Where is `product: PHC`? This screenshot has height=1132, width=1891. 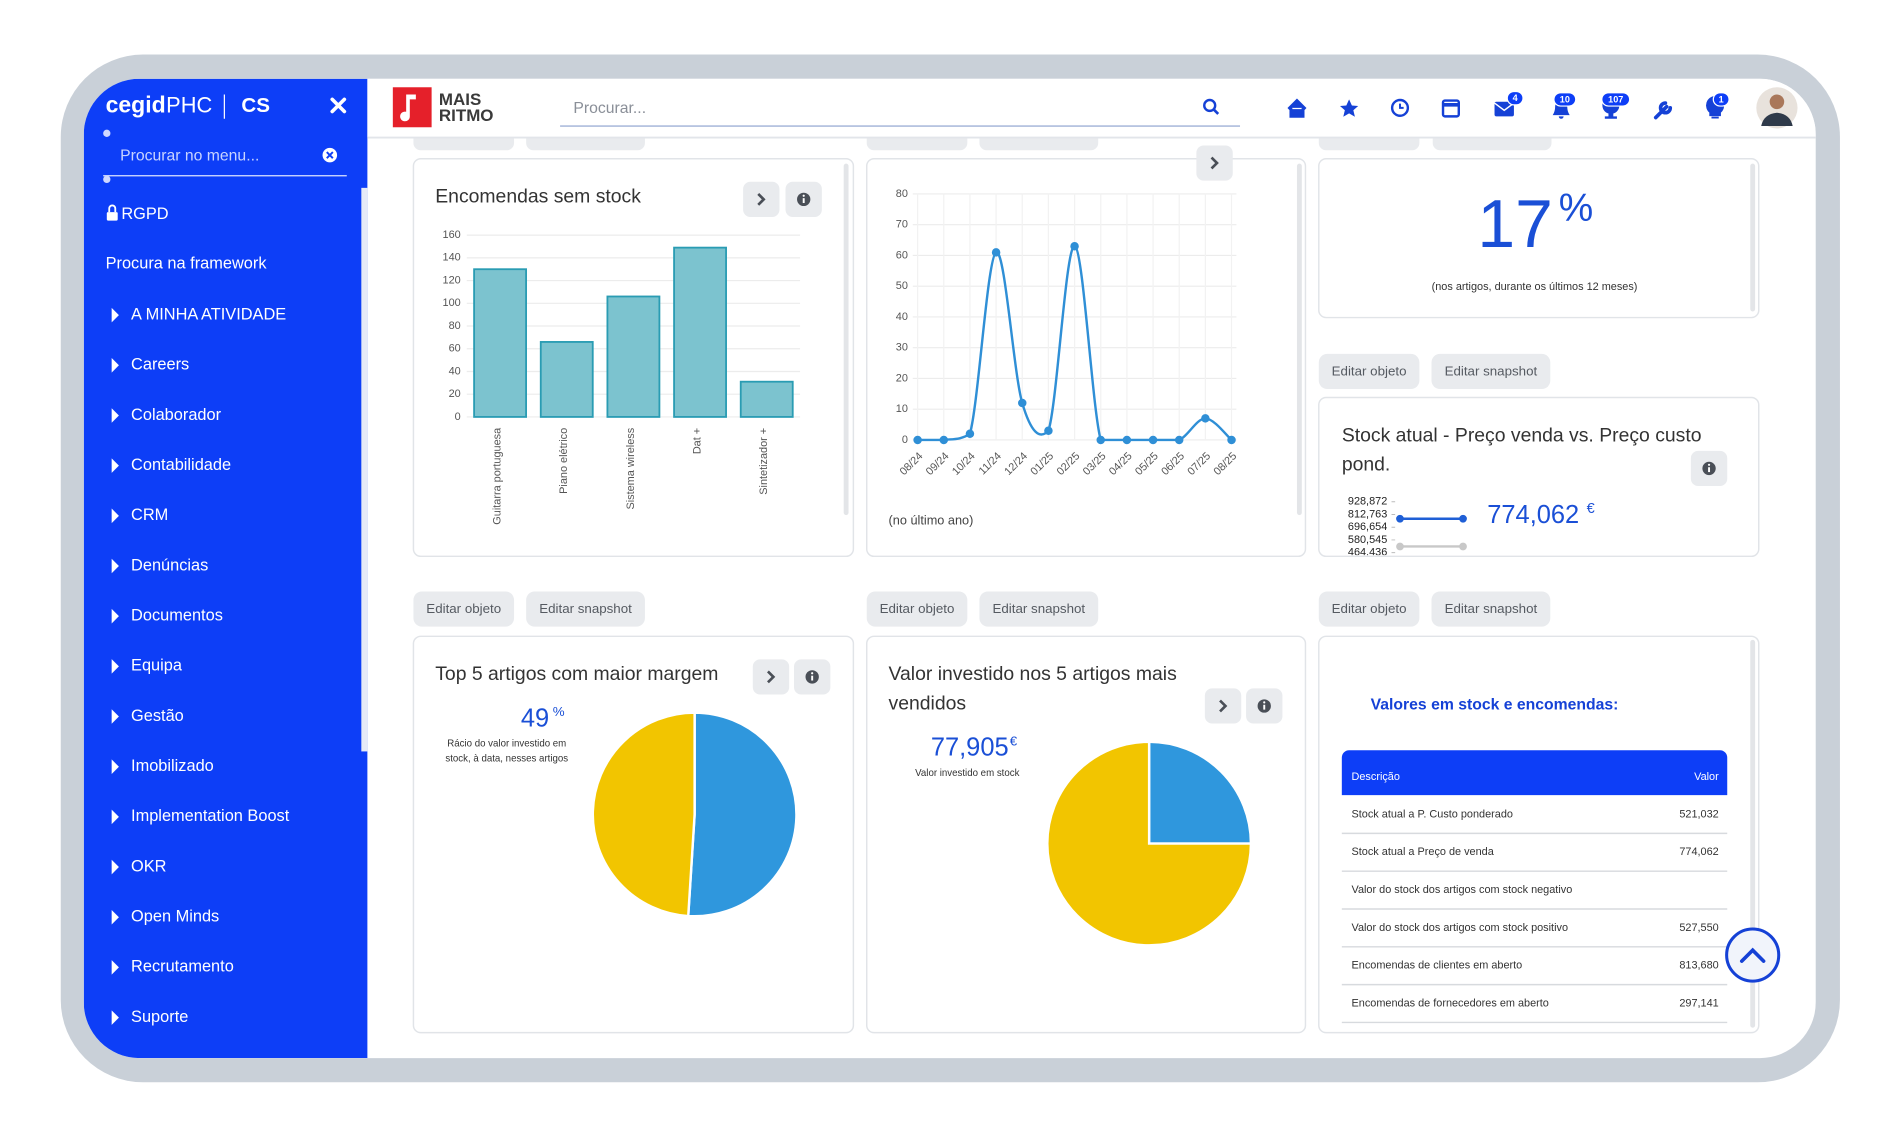
product: PHC is located at coordinates (189, 104).